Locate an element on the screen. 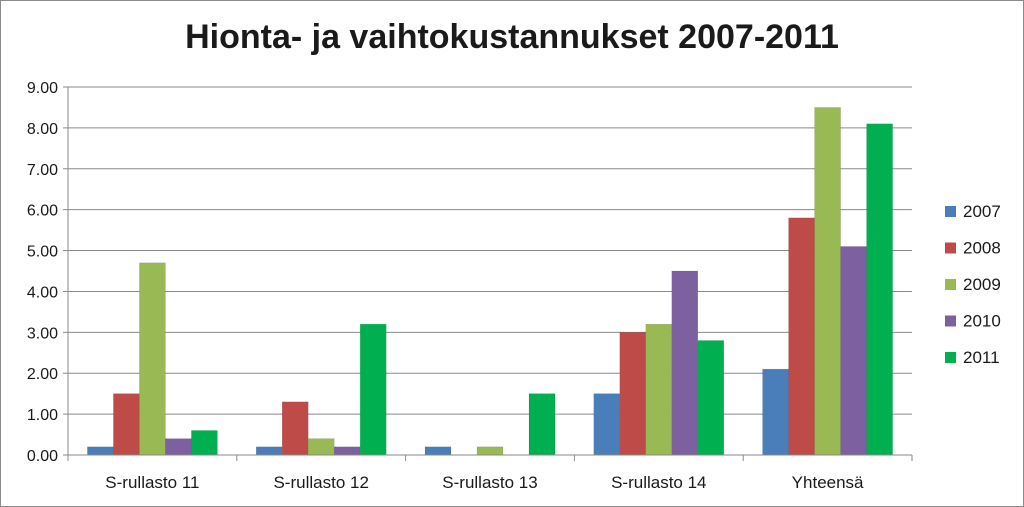  x-tick-label: S-rullasto 11 is located at coordinates (152, 482).